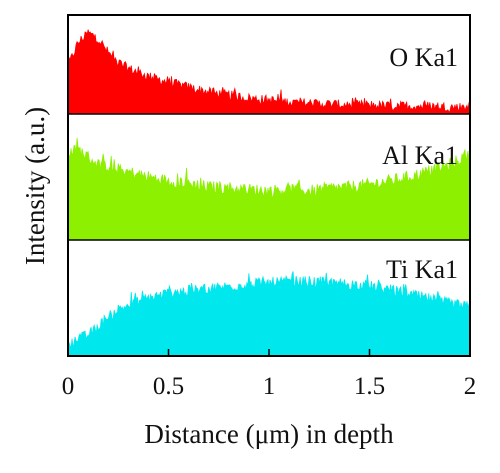 The image size is (500, 473). Describe the element at coordinates (369, 386) in the screenshot. I see `x-tick-label: 1.5` at that location.